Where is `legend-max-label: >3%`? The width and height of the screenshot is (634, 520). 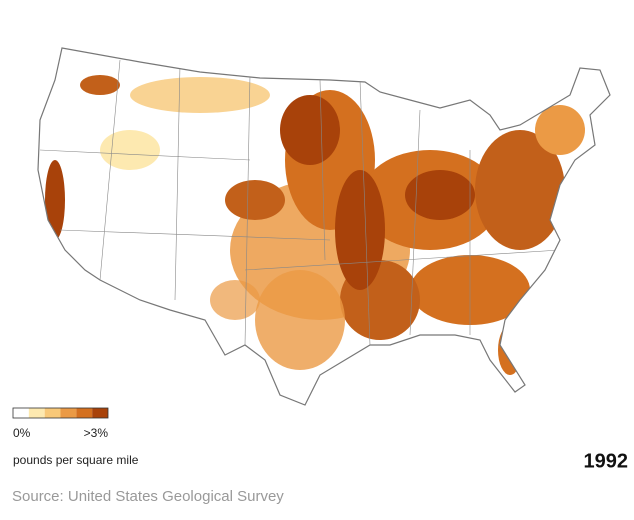 legend-max-label: >3% is located at coordinates (96, 433).